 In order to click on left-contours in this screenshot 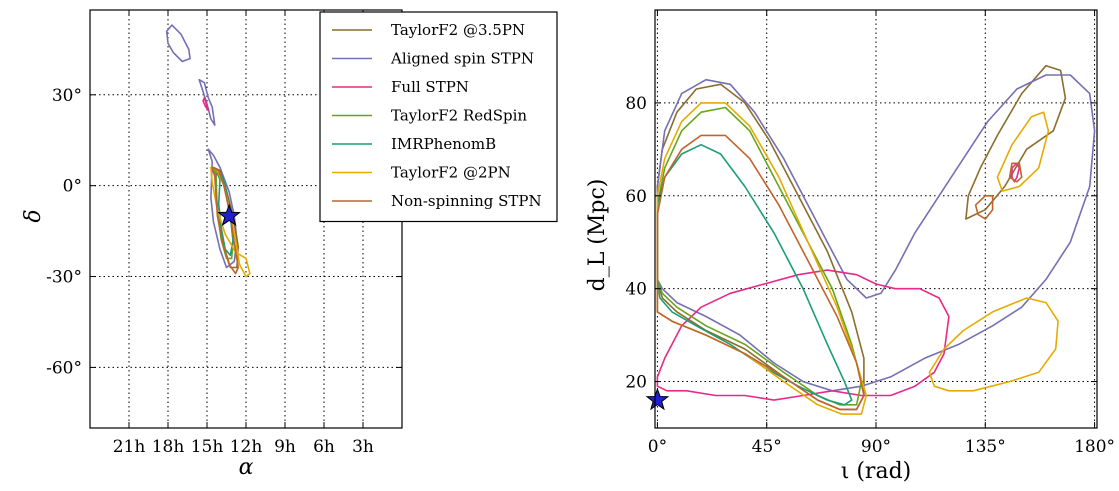, I will do `click(208, 151)`.